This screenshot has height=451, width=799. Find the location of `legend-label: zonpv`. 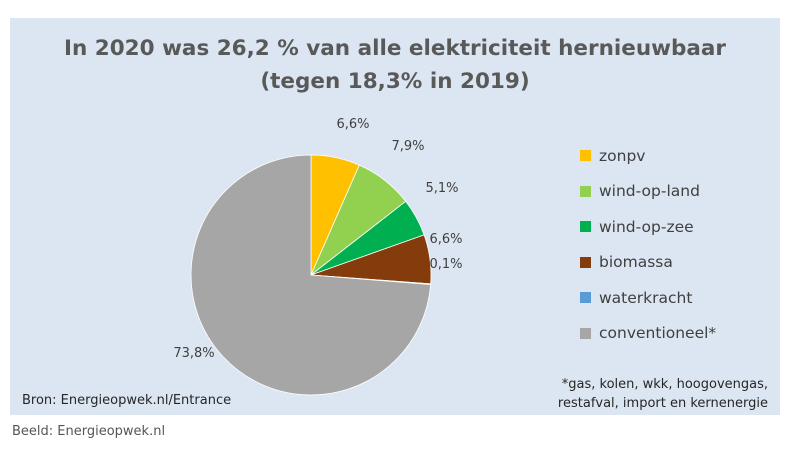

legend-label: zonpv is located at coordinates (622, 155).